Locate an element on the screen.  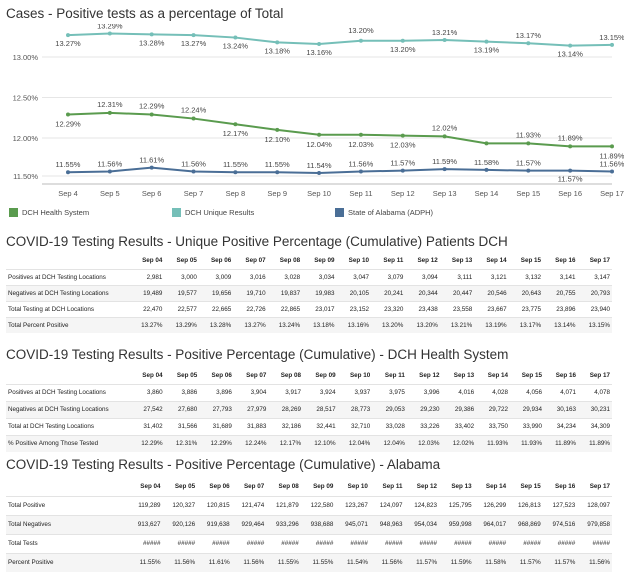
table-cell: 128,097 is located at coordinates (594, 505).